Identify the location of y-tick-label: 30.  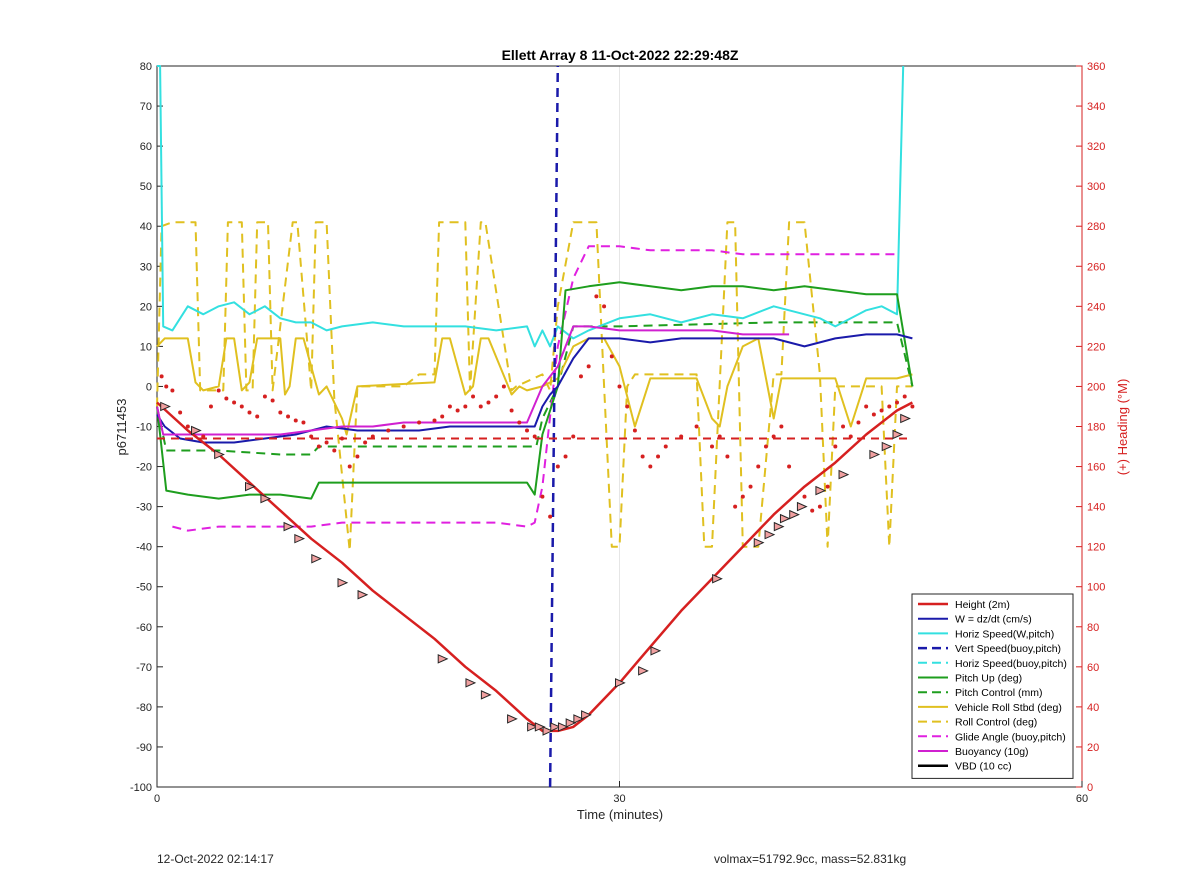
(146, 267).